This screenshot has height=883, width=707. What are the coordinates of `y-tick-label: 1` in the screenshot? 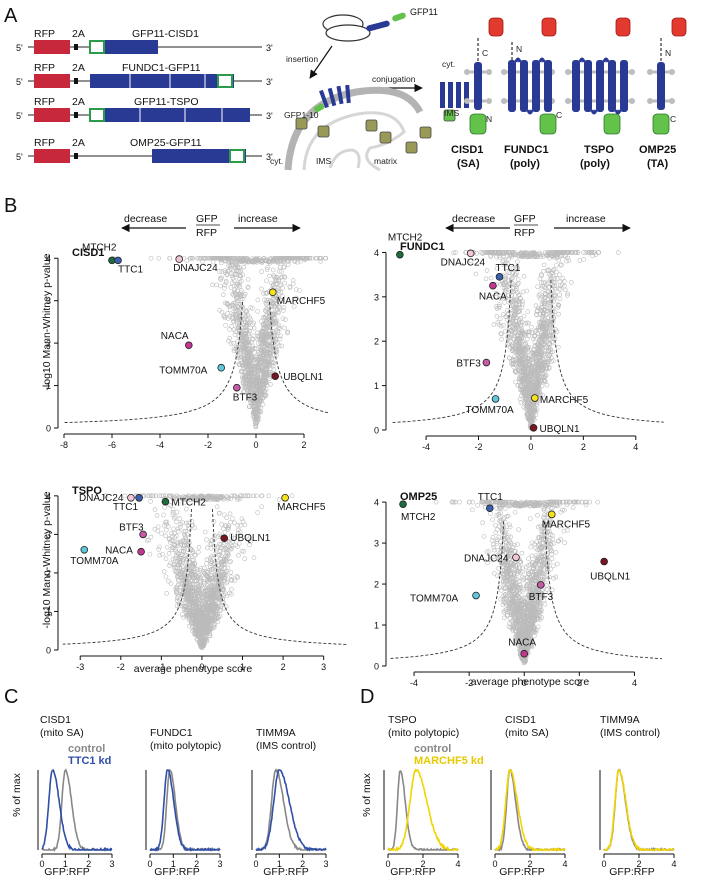 It's located at (376, 626).